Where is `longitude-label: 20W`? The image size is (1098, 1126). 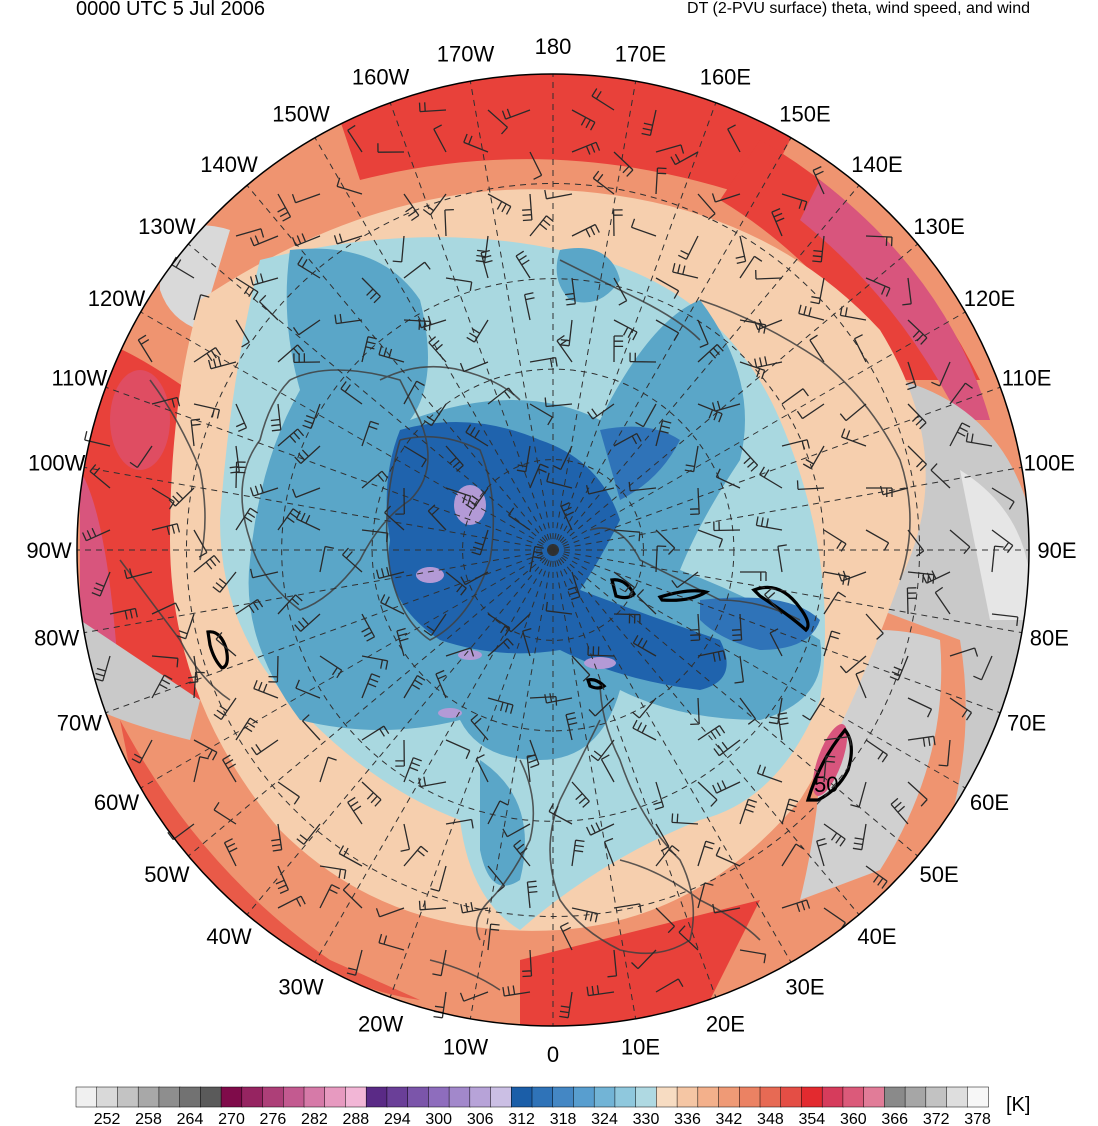 longitude-label: 20W is located at coordinates (380, 1024).